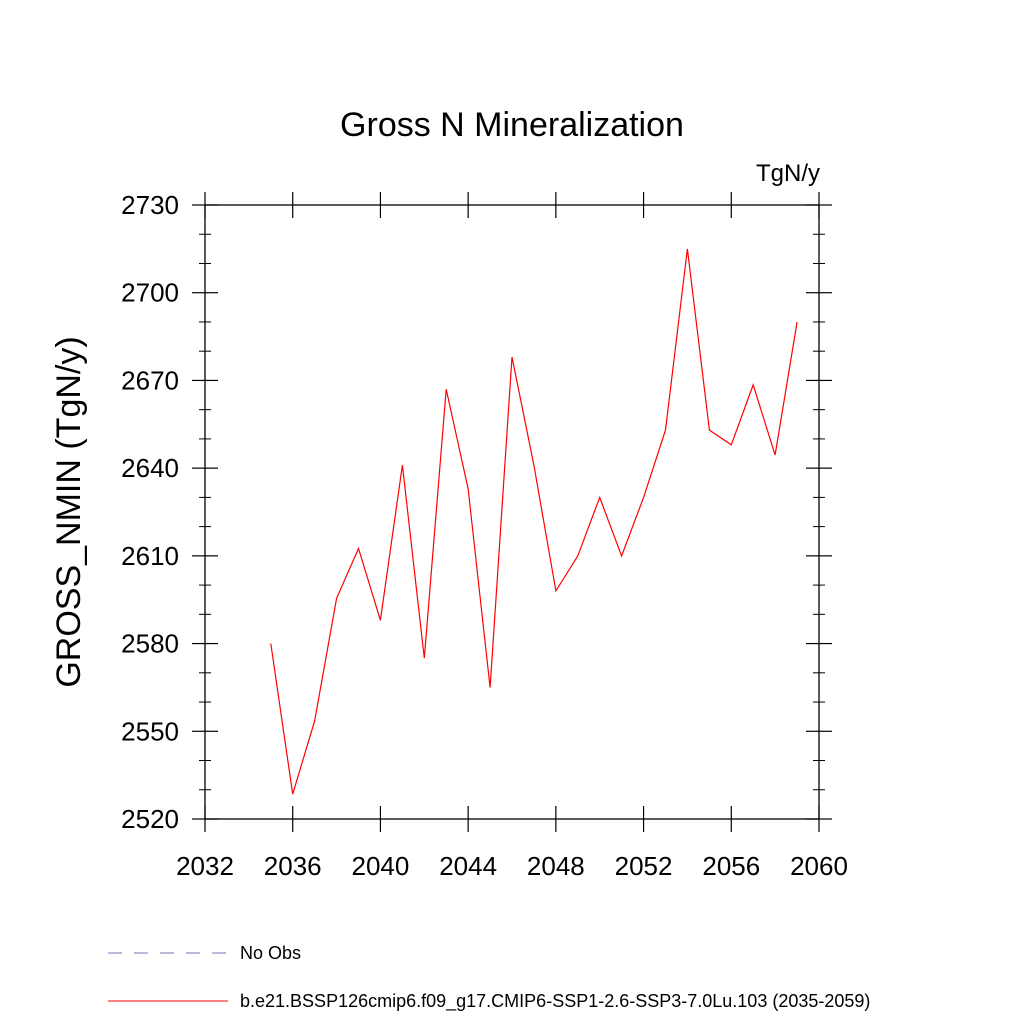 The width and height of the screenshot is (1024, 1024). Describe the element at coordinates (150, 293) in the screenshot. I see `y-tick-label: 2700` at that location.